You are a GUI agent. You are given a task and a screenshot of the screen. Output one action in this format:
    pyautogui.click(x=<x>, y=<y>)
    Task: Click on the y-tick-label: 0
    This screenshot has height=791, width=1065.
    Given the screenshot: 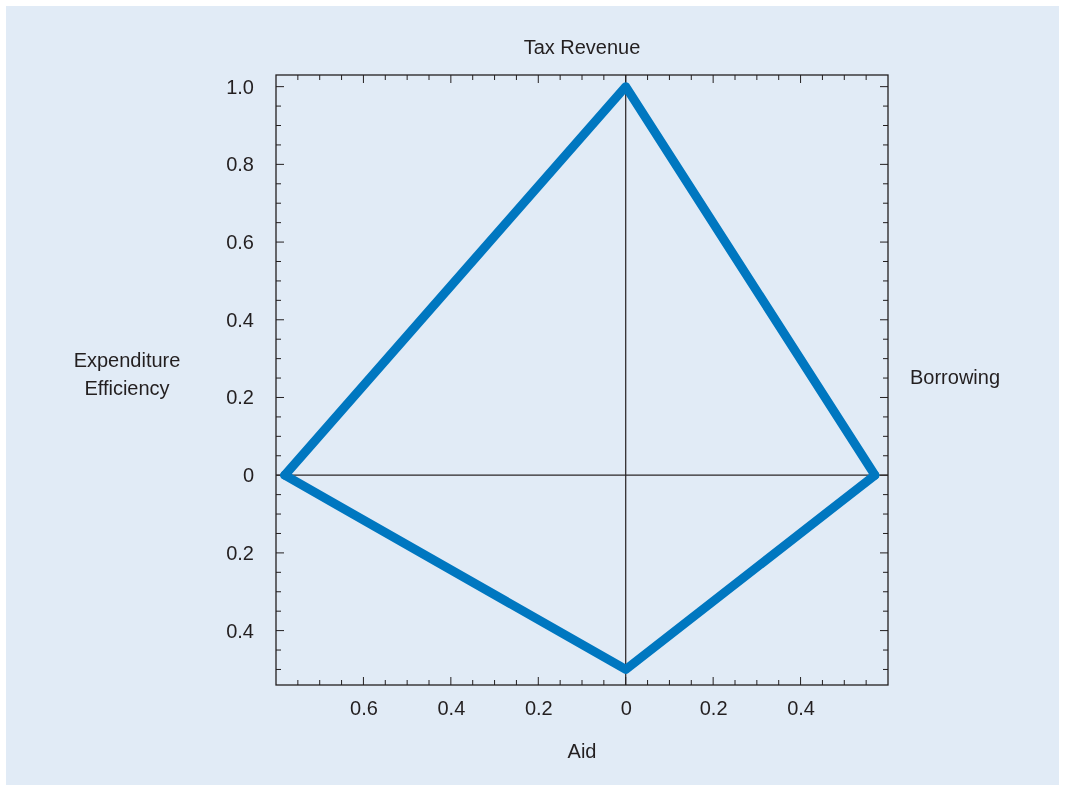 What is the action you would take?
    pyautogui.click(x=248, y=475)
    